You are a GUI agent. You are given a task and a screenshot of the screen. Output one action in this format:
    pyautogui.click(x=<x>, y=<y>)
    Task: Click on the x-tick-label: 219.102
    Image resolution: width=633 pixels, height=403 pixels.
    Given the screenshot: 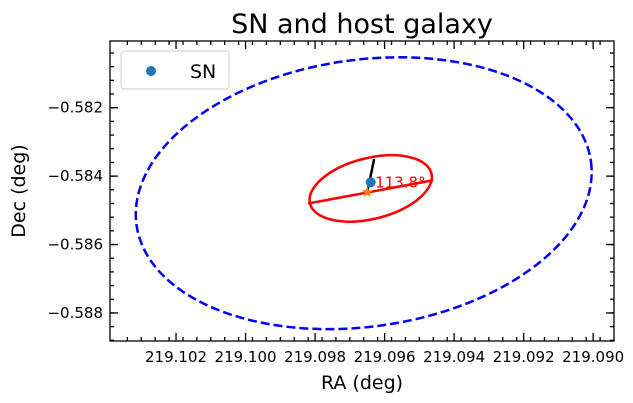 What is the action you would take?
    pyautogui.click(x=176, y=357)
    